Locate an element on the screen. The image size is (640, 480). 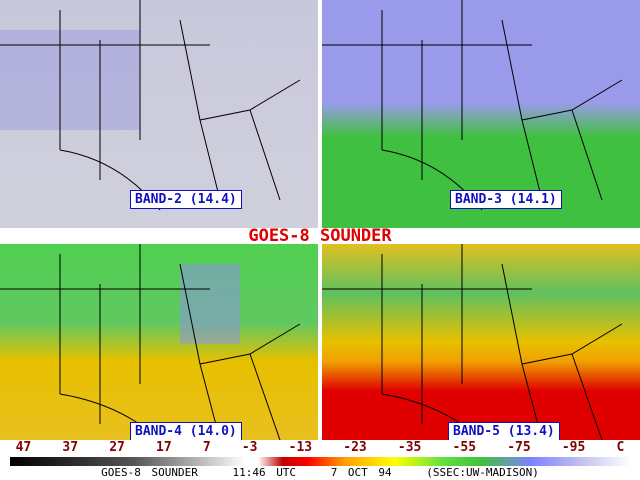
band-label: BAND-5 (13.4) is located at coordinates (504, 431).